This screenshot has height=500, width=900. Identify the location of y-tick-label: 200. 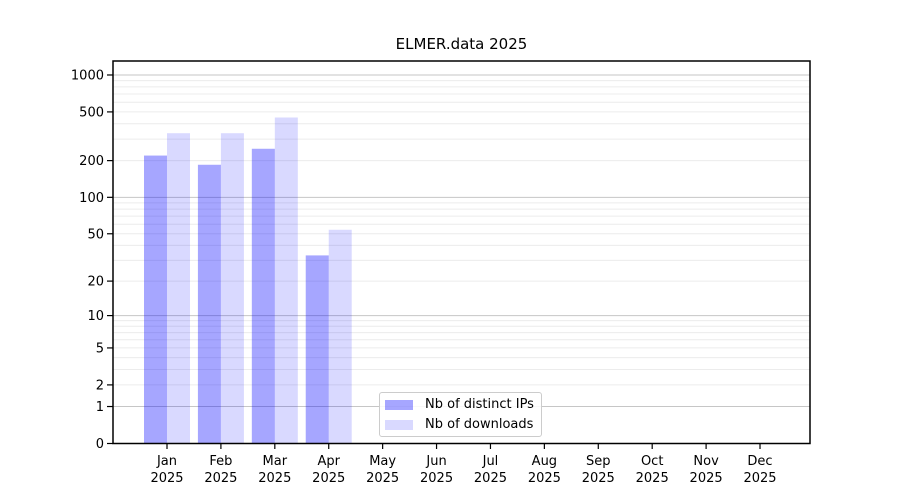
(91, 161).